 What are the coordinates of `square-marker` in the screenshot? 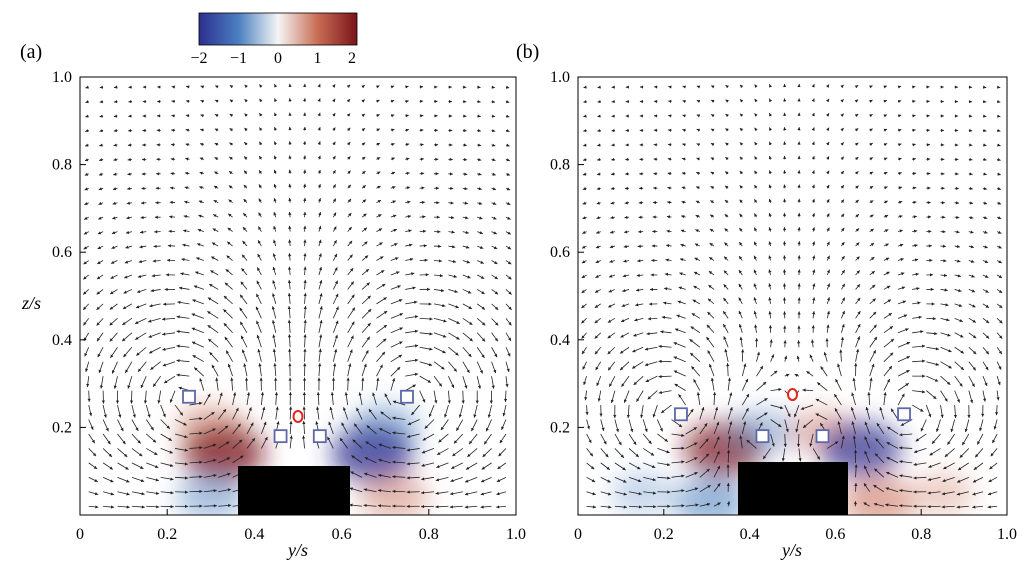 It's located at (189, 396).